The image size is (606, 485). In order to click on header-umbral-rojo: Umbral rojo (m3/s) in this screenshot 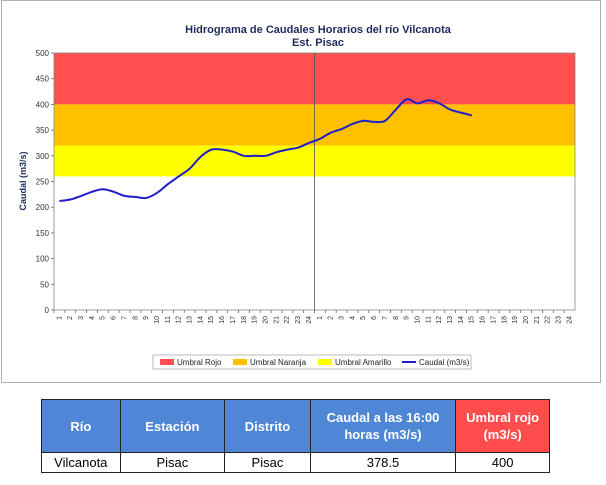, I will do `click(502, 426)`.